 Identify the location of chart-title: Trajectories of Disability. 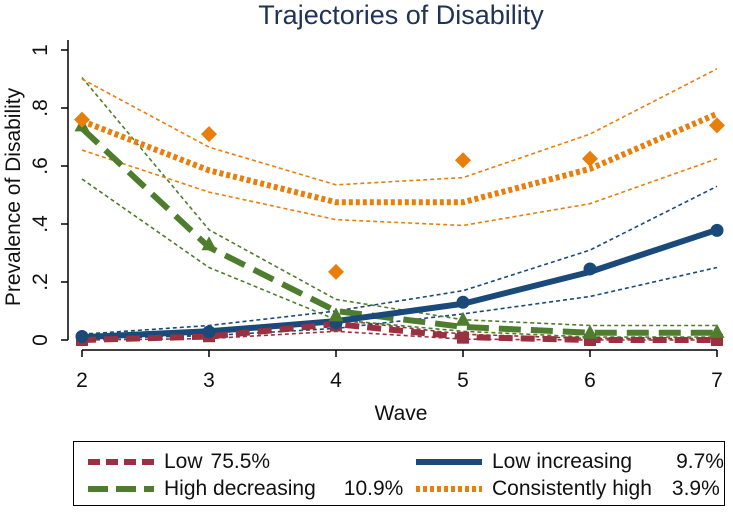
(401, 15).